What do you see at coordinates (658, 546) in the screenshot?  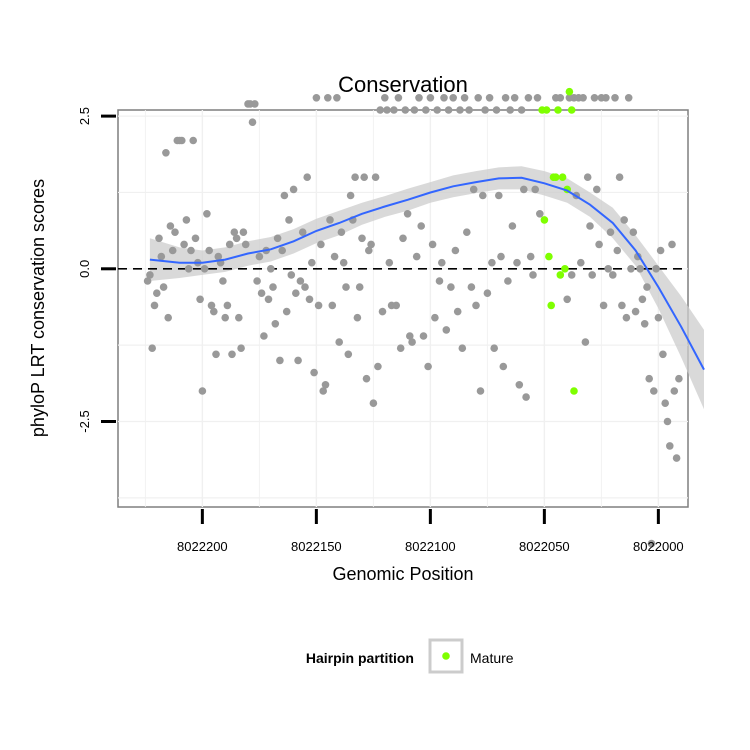 I see `x-tick-label: 8022000` at bounding box center [658, 546].